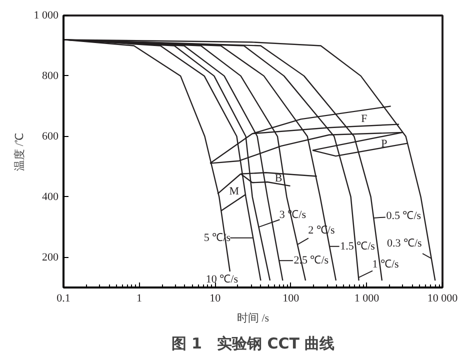 The width and height of the screenshot is (467, 361). I want to click on x-tick-label: 0.1, so click(63, 298).